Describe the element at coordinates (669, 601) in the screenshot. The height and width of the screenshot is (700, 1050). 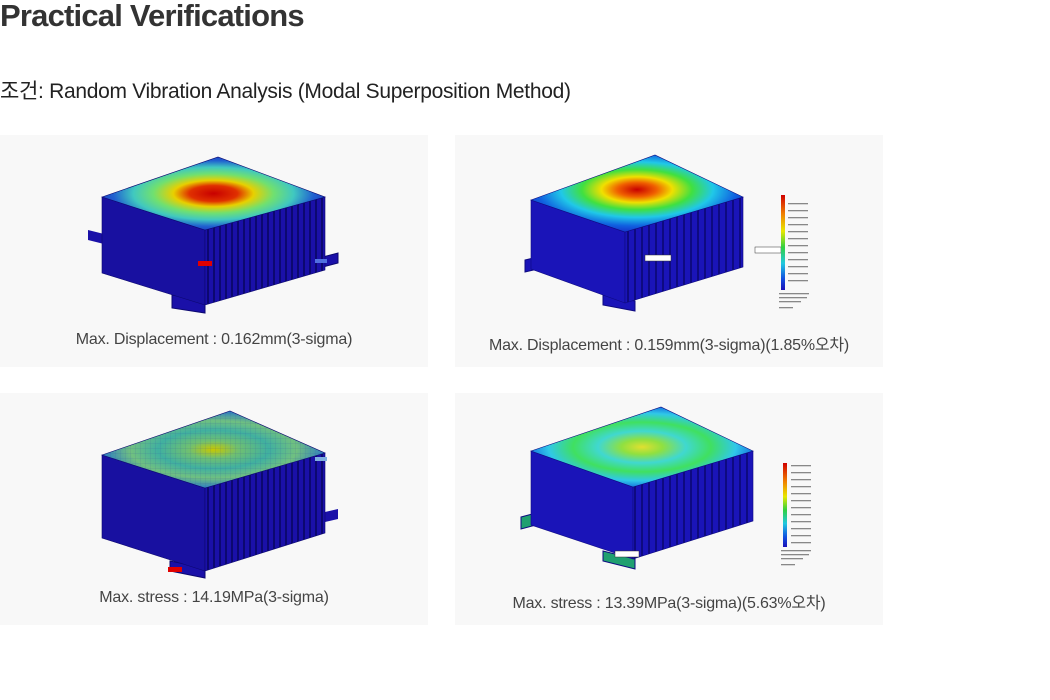
I see `figure-caption: Max. stress : 13.39MPa(3-sigma)(5.63%오차)` at that location.